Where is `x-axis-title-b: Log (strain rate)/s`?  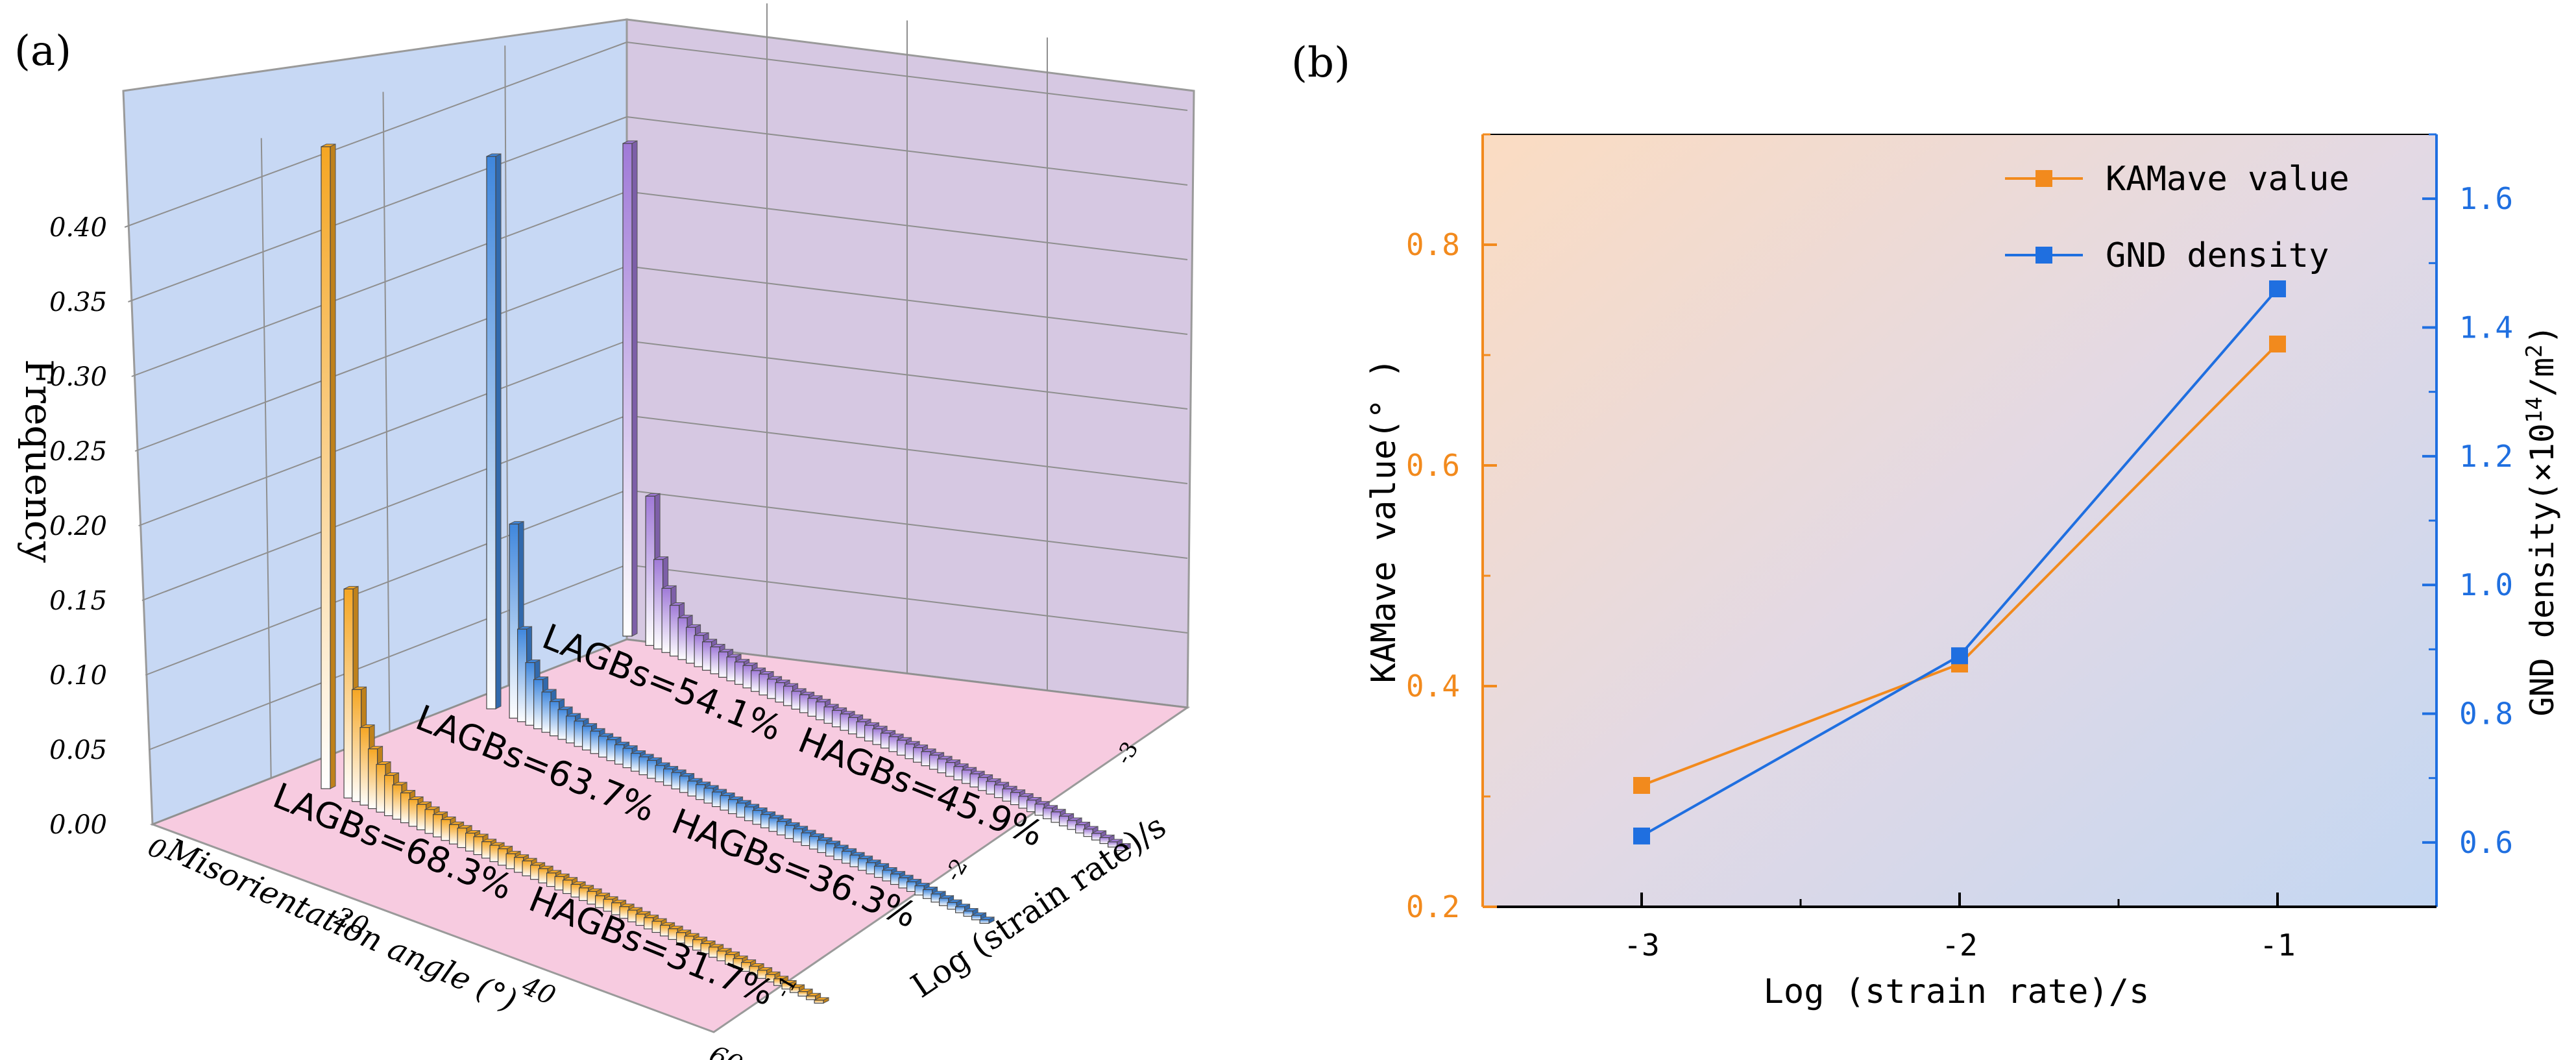
x-axis-title-b: Log (strain rate)/s is located at coordinates (1957, 991).